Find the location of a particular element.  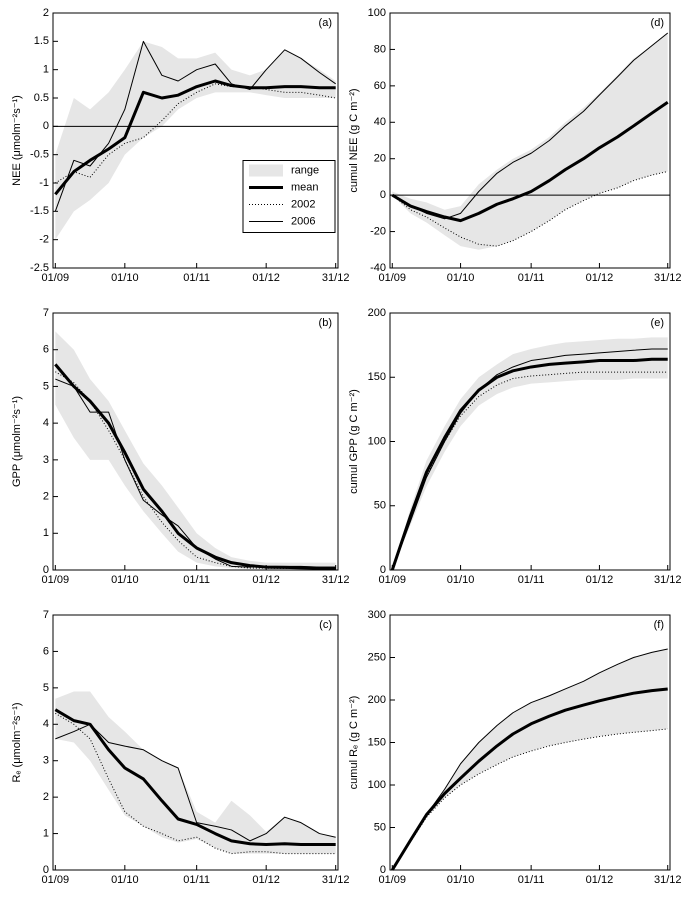

y-axis-label: cumul GPP (g C m⁻²) is located at coordinates (354, 441).